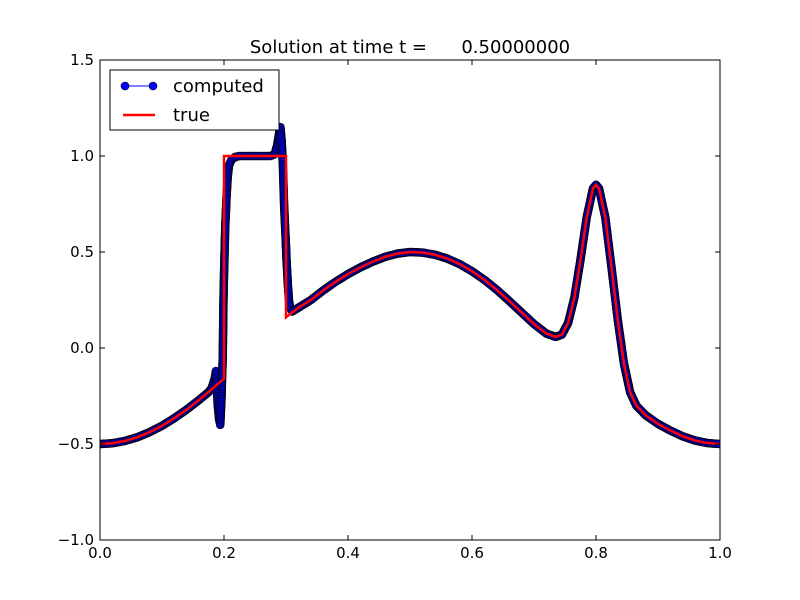  I want to click on x-tick-label: 0.8, so click(596, 553).